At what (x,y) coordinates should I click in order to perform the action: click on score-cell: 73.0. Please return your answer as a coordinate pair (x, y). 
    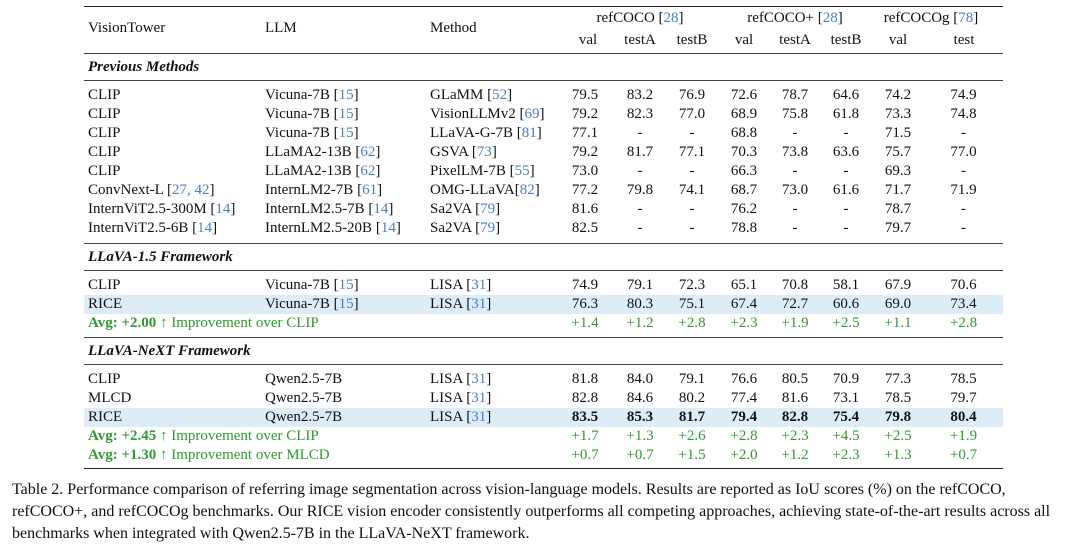
    Looking at the image, I should click on (795, 190).